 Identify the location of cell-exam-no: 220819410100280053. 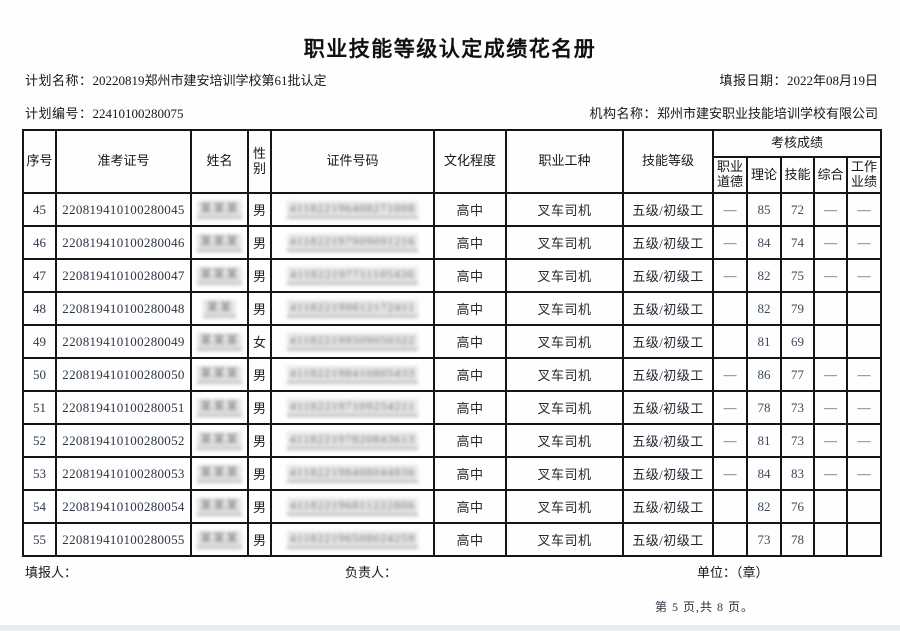
(123, 473).